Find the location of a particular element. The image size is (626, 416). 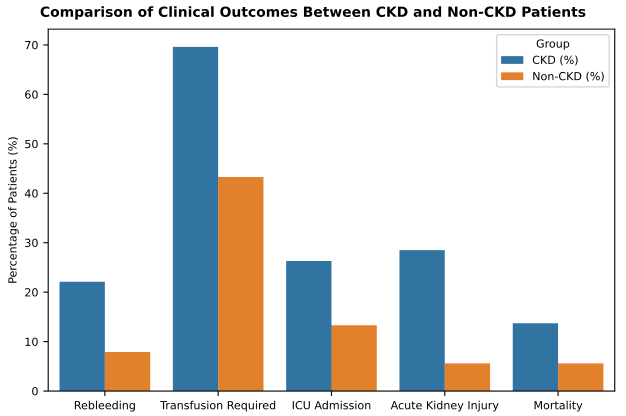

x-tick-label: ICU Admission is located at coordinates (331, 405).